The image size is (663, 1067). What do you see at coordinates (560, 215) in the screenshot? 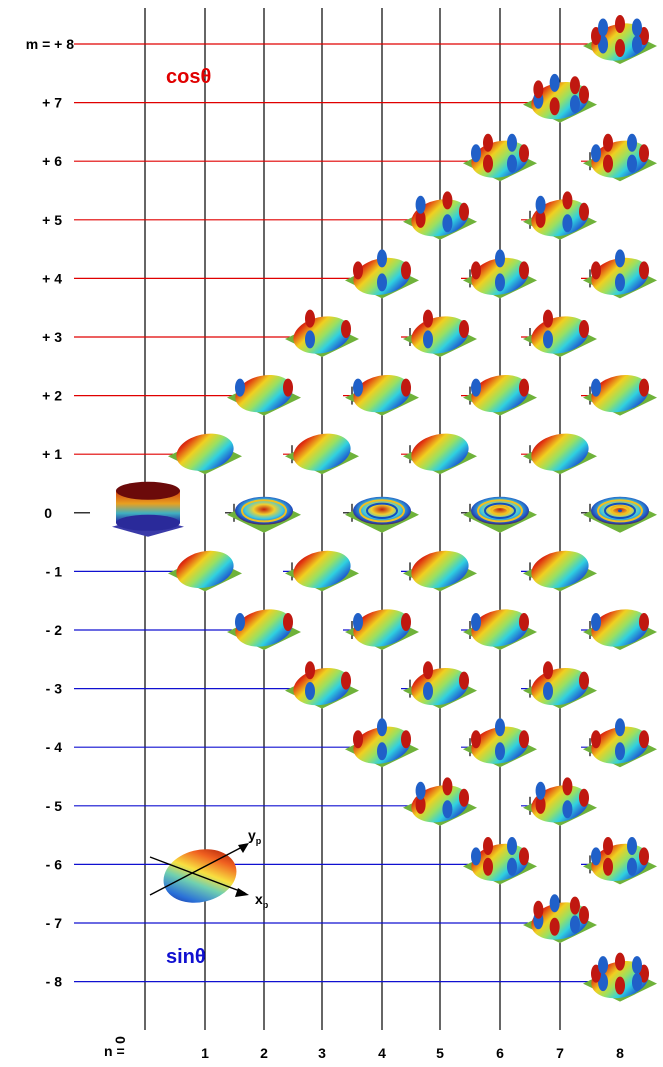
I see `zernike-surface-n7-m5` at bounding box center [560, 215].